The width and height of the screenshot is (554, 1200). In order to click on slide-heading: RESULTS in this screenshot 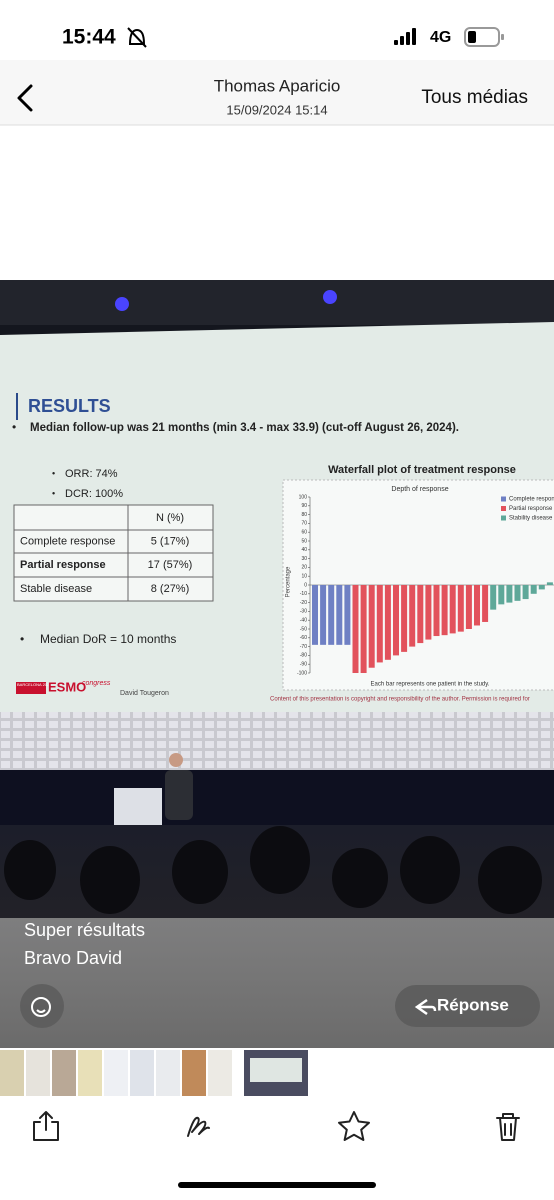, I will do `click(69, 406)`.